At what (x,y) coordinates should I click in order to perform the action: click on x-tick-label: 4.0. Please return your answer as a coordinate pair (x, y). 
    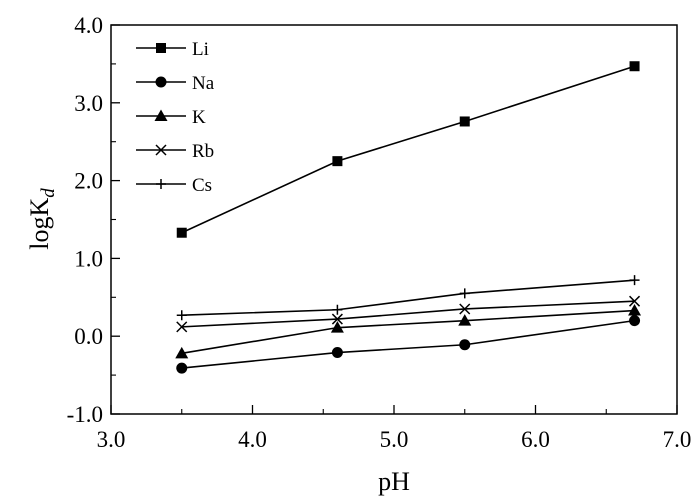
    Looking at the image, I should click on (252, 439).